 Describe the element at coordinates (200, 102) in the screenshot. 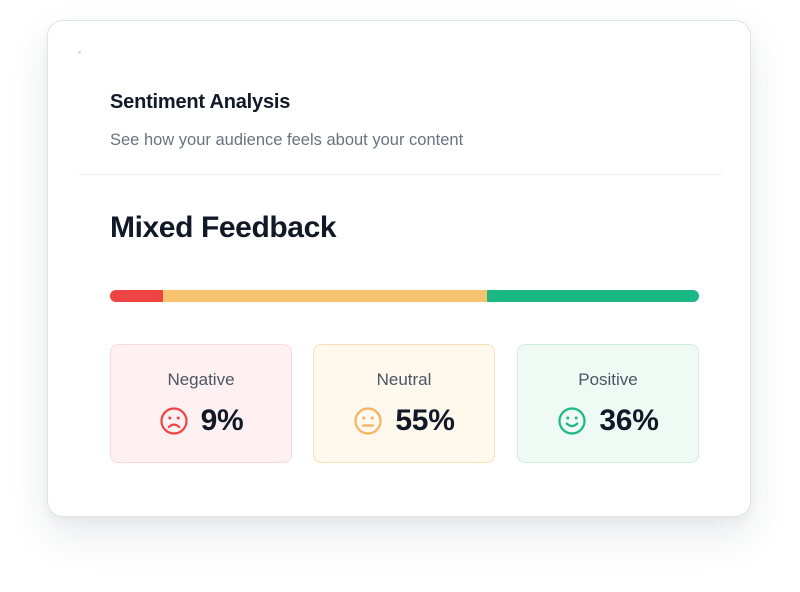

I see `card-title: Sentiment Analysis` at that location.